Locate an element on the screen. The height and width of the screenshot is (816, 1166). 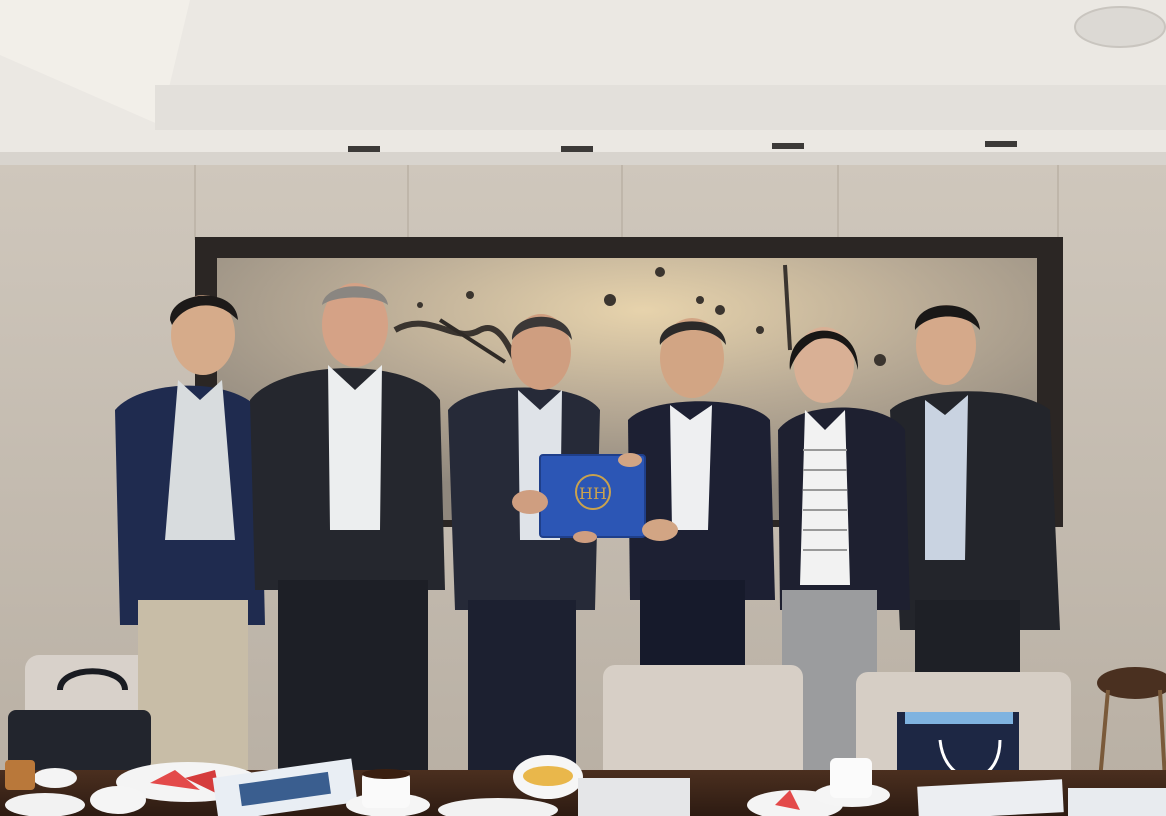
chair-center is located at coordinates (703, 730).